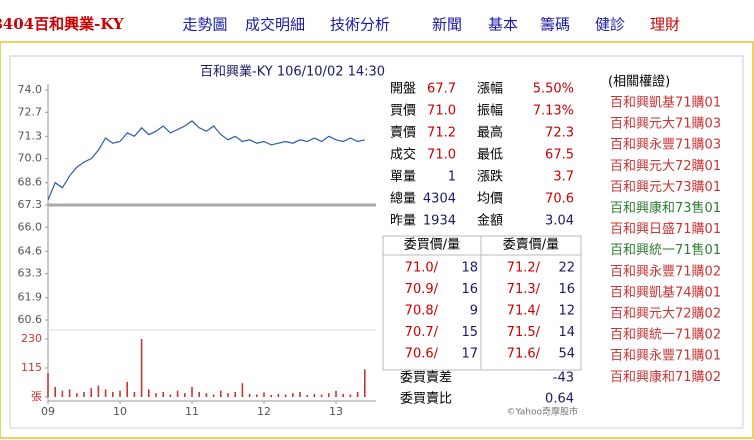  I want to click on quote-label: 買價, so click(403, 111).